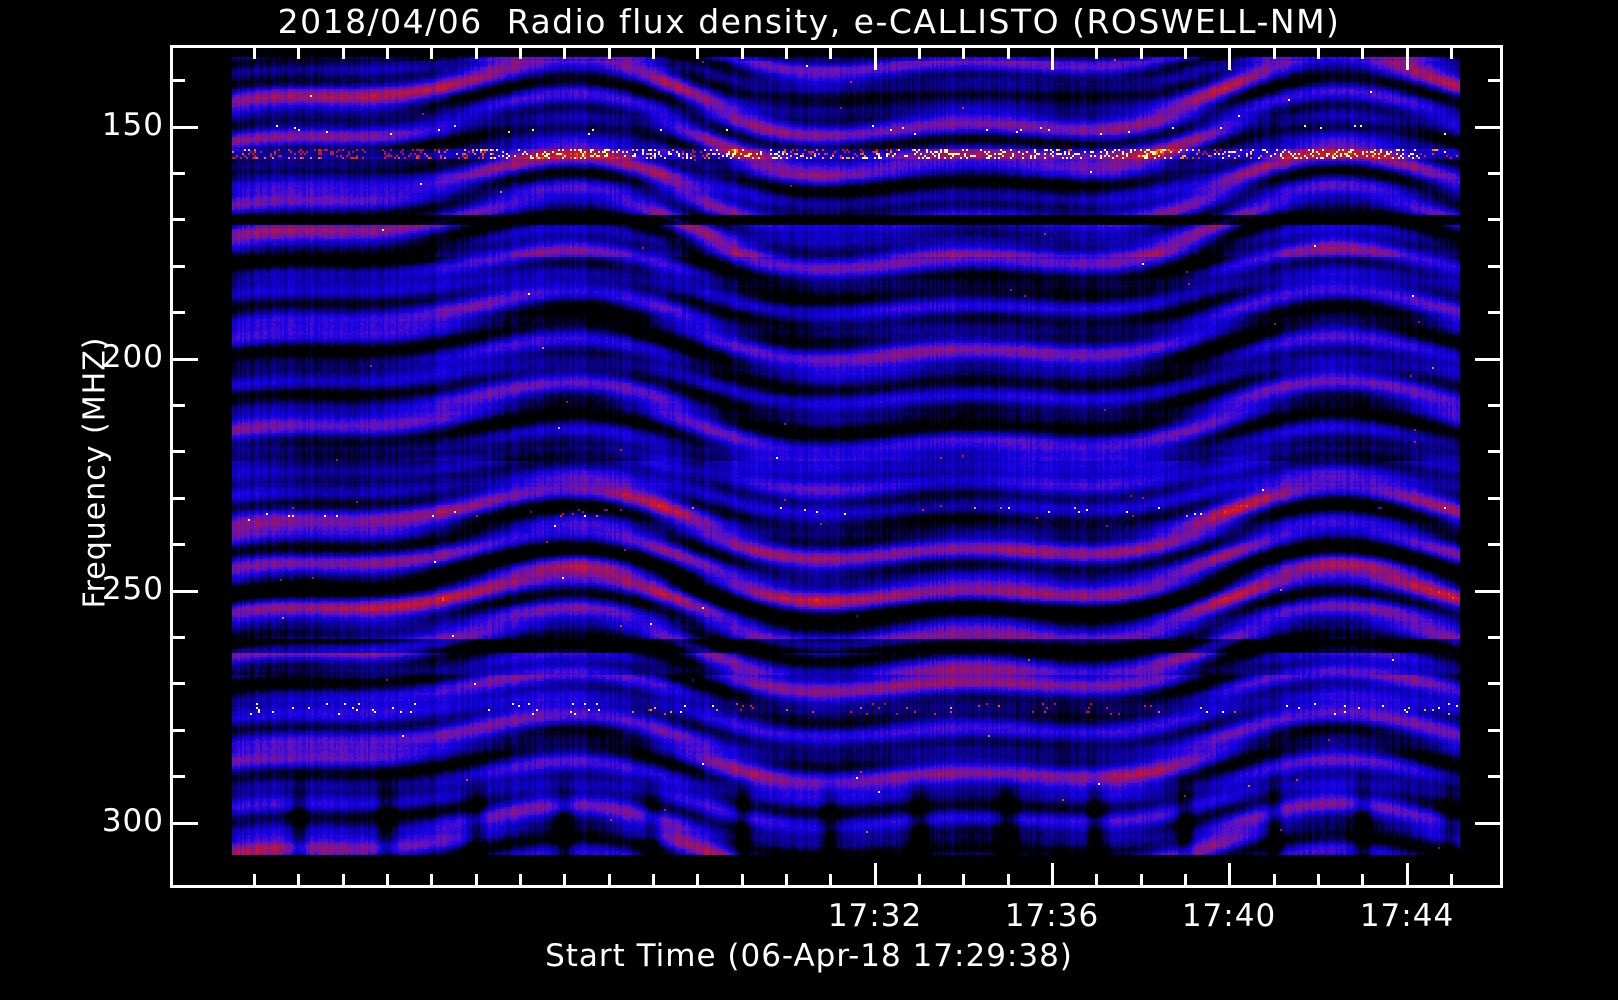 This screenshot has height=1000, width=1618. What do you see at coordinates (95, 472) in the screenshot?
I see `y-axis-title: Frequency (MHZ)` at bounding box center [95, 472].